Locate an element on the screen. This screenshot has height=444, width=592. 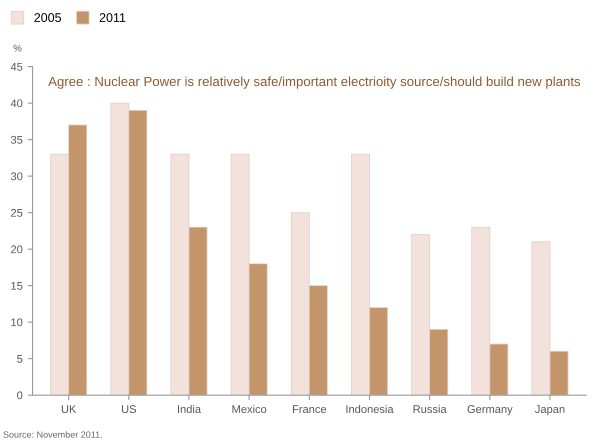
y-tick-label: 35 is located at coordinates (16, 140).